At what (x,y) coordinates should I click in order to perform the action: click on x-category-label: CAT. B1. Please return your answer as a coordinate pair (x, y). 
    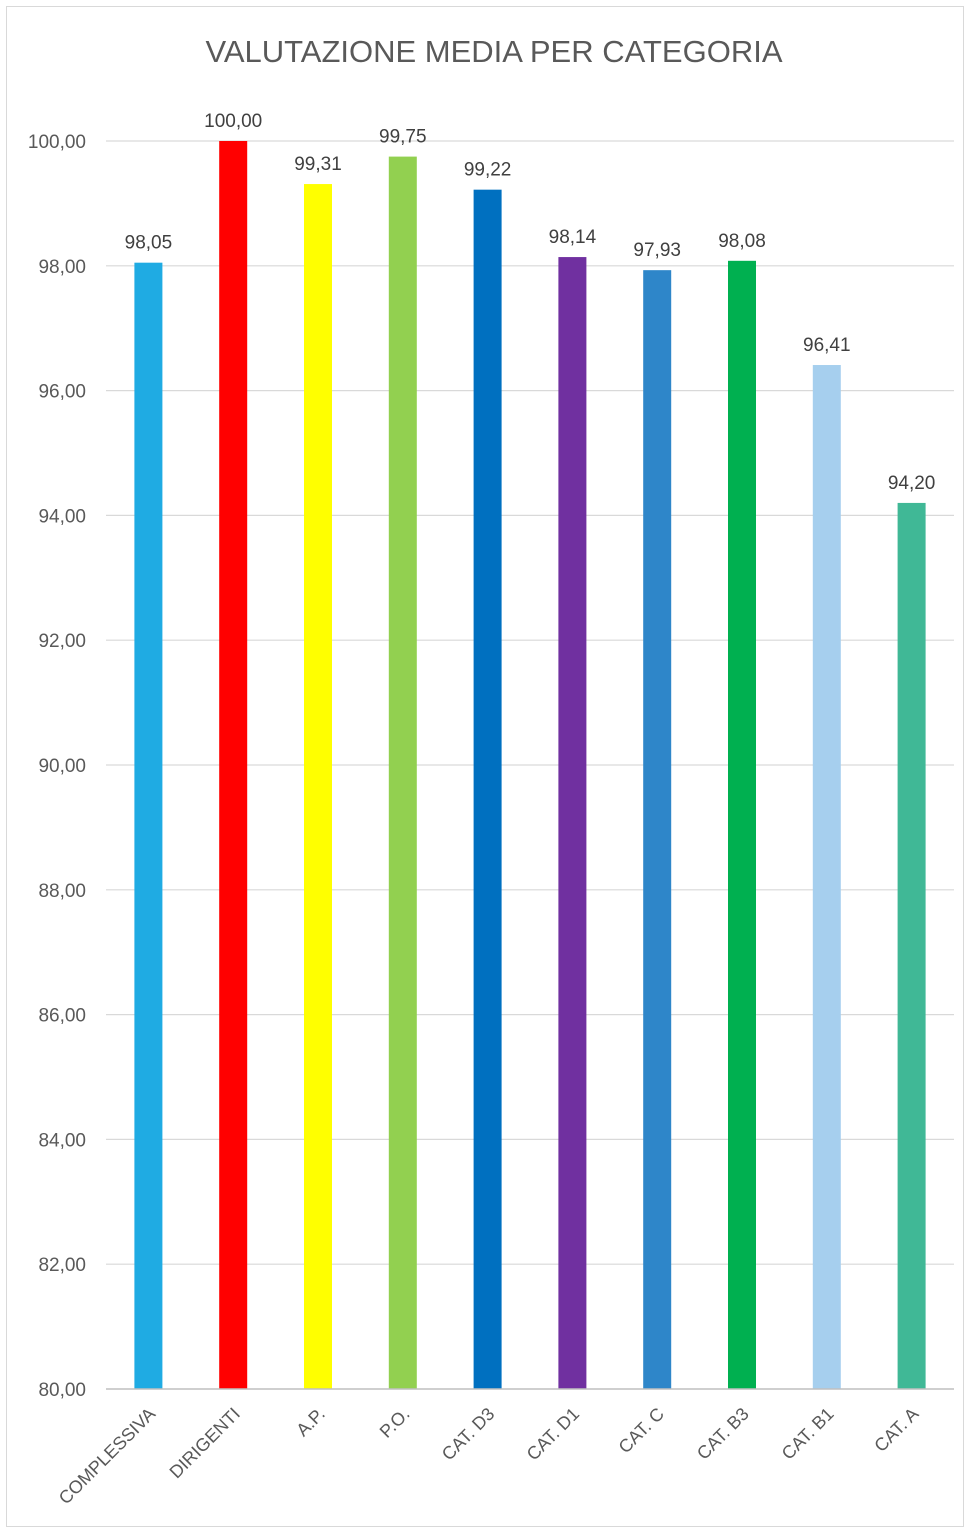
    Looking at the image, I should click on (808, 1434).